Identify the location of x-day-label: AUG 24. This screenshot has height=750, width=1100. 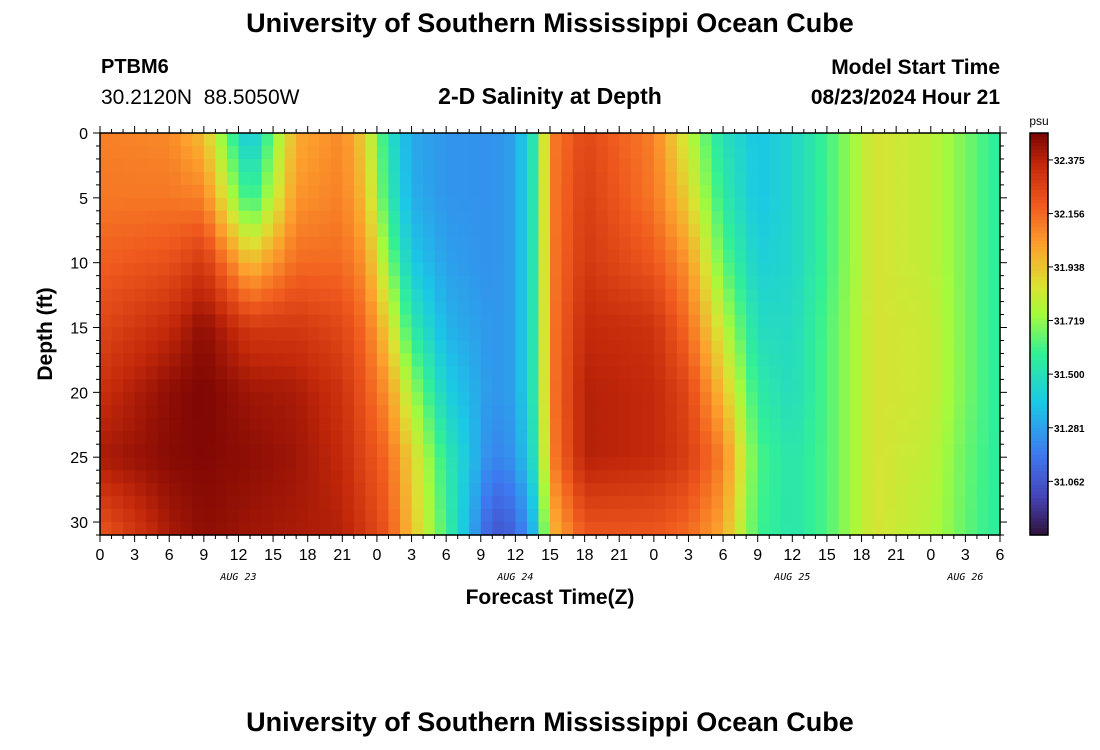
(514, 577).